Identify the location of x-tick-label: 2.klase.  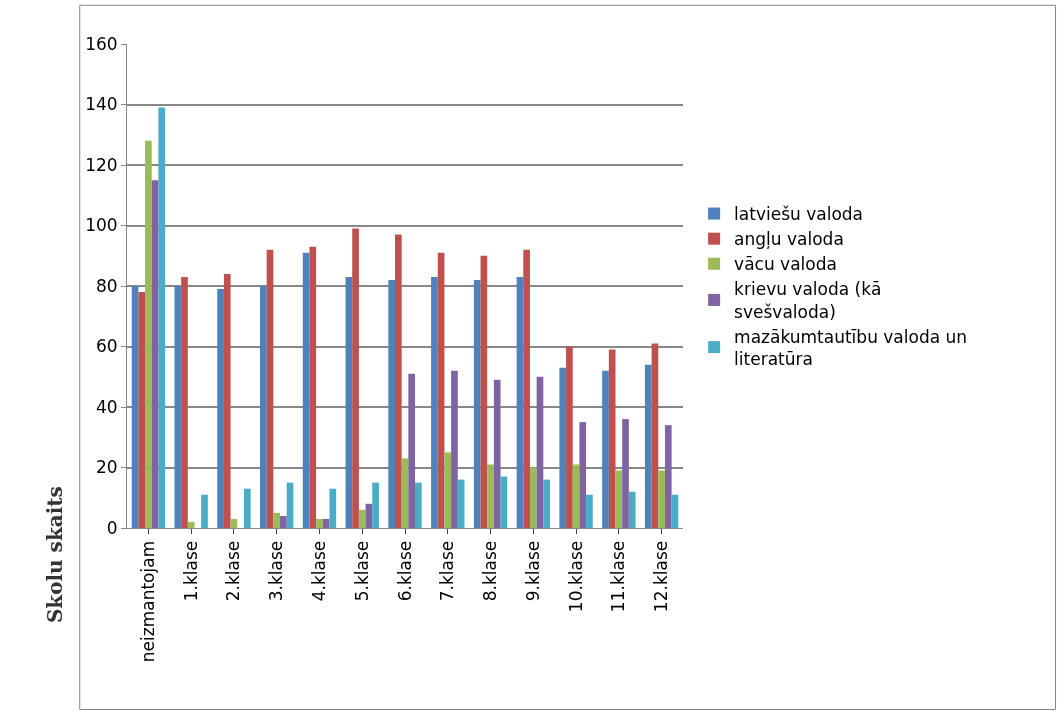
(233, 571).